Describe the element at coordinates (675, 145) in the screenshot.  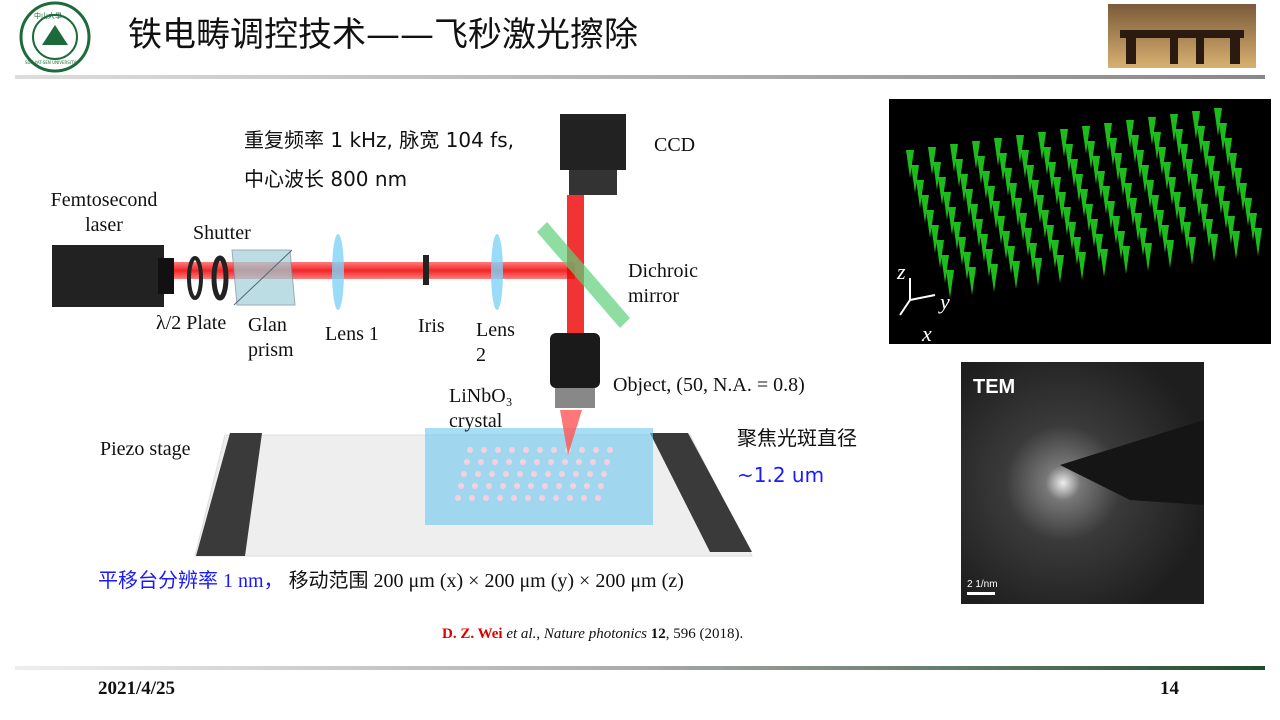
I see `label: CCD` at that location.